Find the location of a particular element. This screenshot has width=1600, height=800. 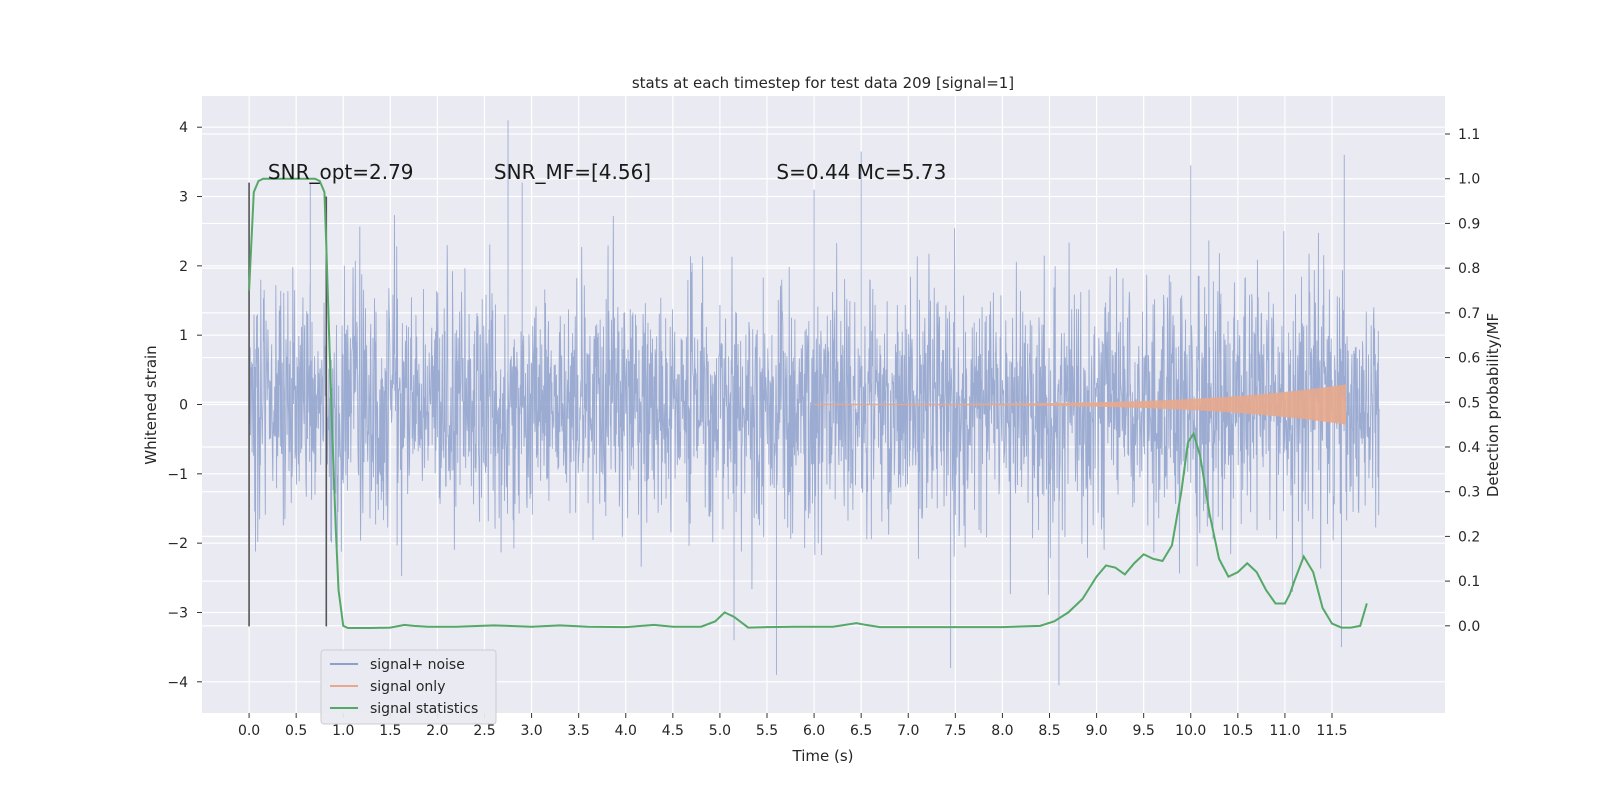

x-tick-label: 3.5 is located at coordinates (579, 731).